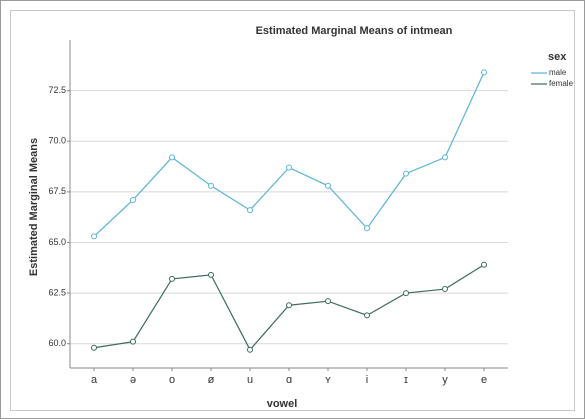  What do you see at coordinates (57, 141) in the screenshot?
I see `y-tick-label: 70.0` at bounding box center [57, 141].